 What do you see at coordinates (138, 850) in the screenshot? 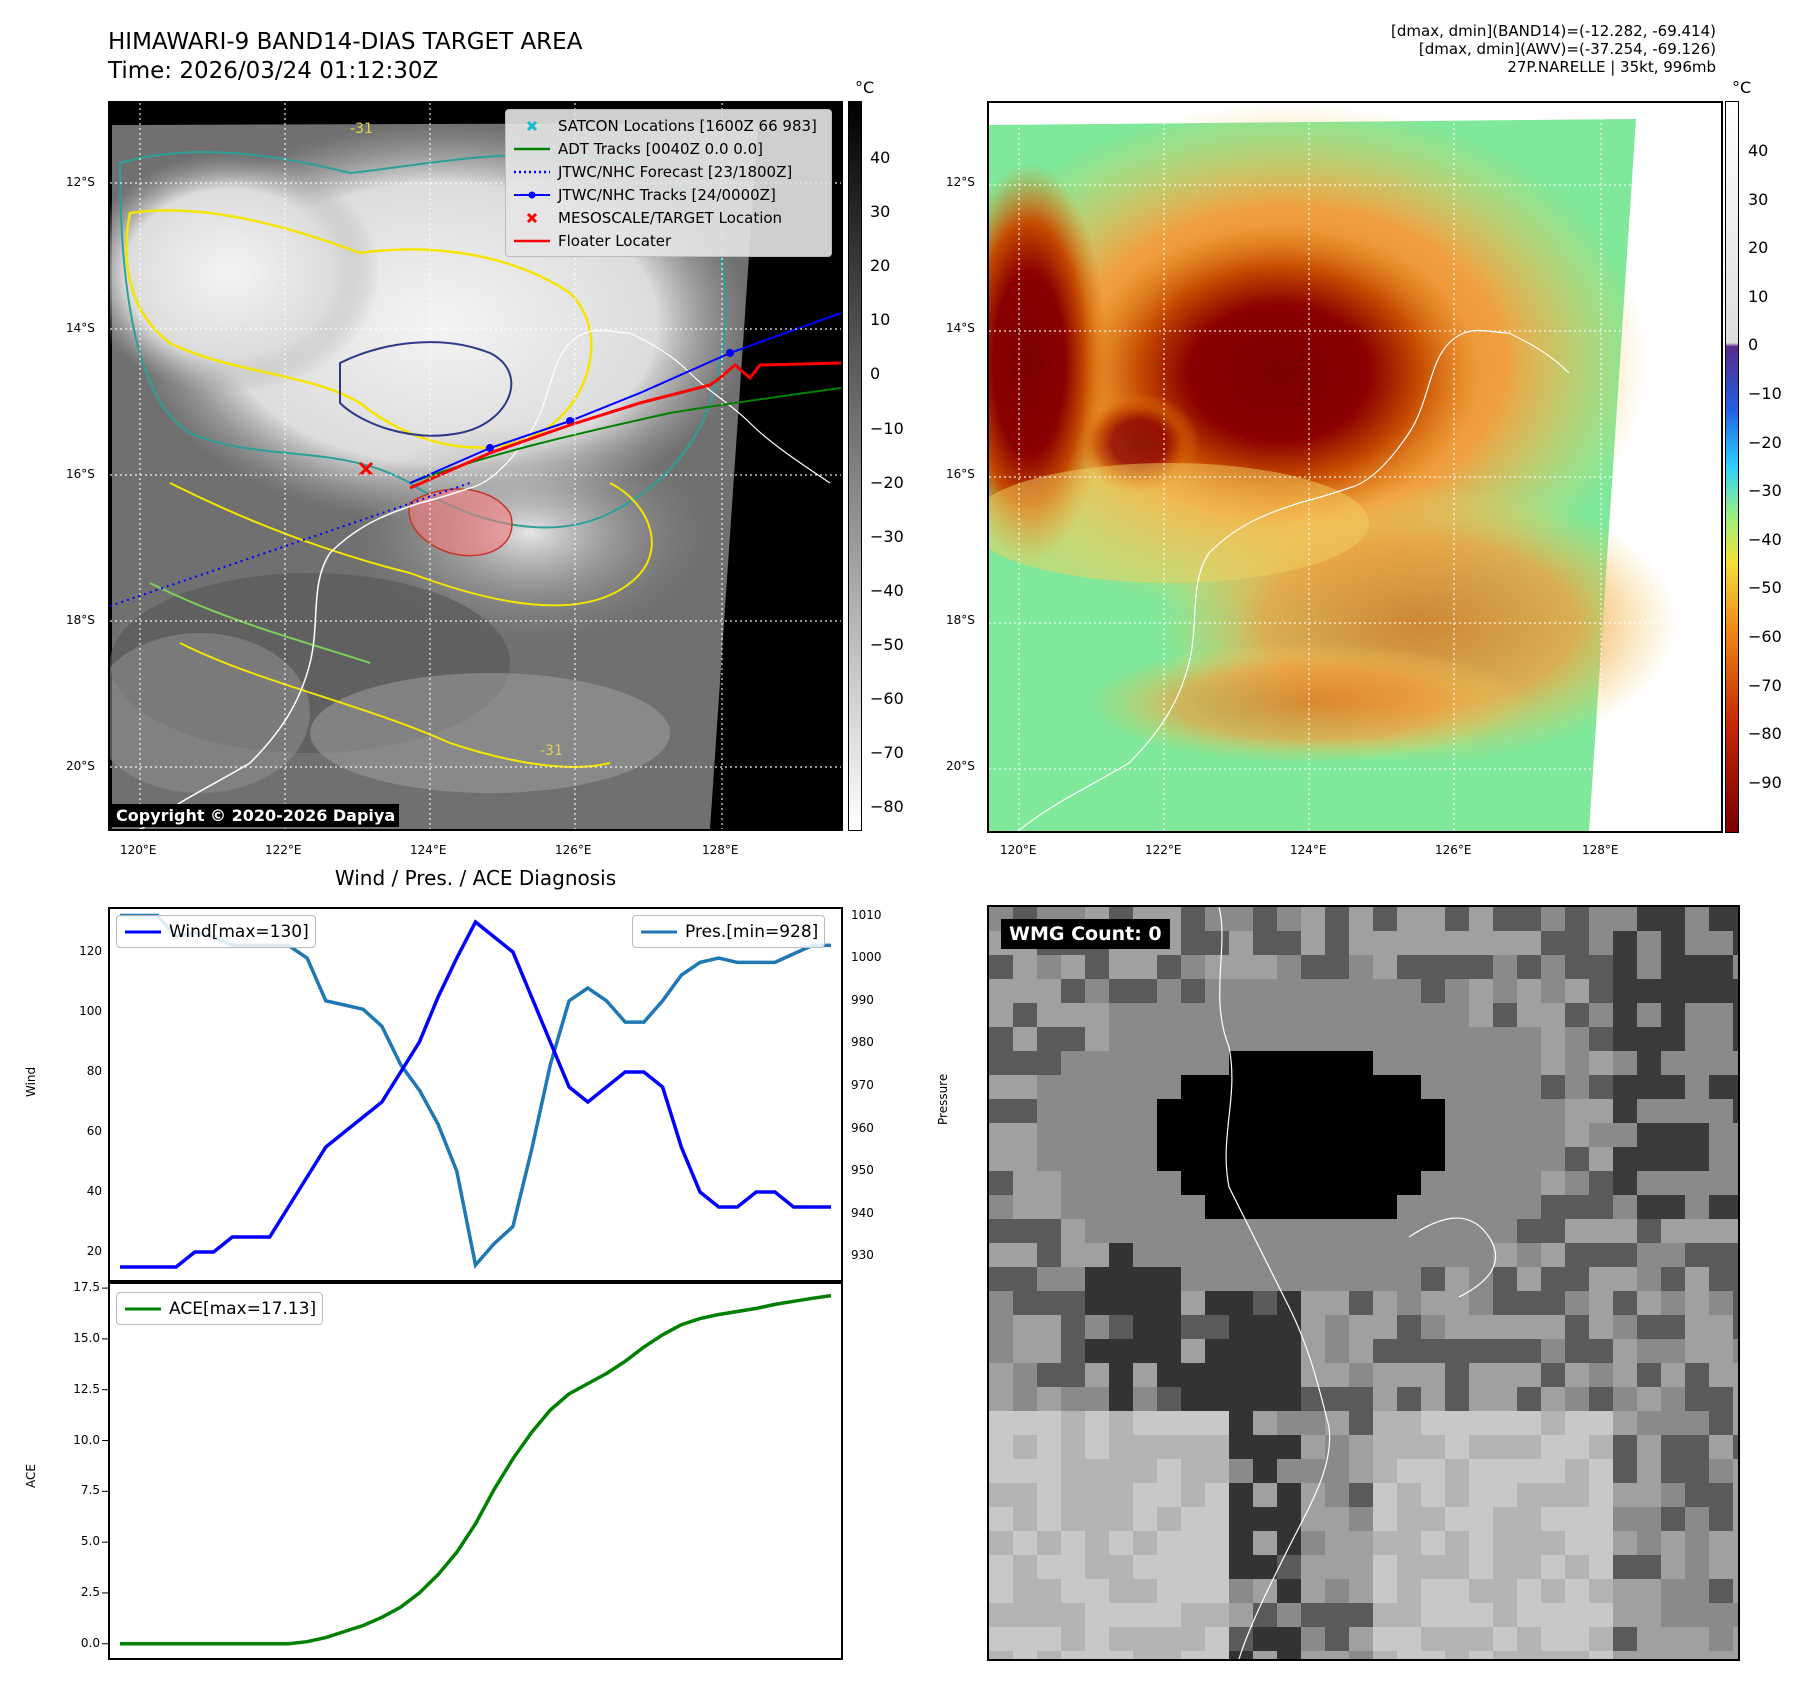
I see `ir-lon-120e: 120°E` at bounding box center [138, 850].